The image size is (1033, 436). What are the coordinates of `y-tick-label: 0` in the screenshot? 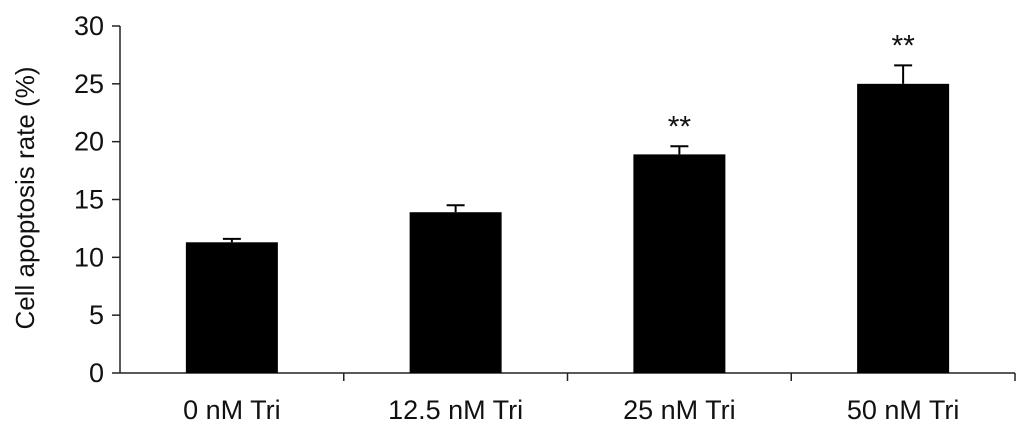 It's located at (96, 373).